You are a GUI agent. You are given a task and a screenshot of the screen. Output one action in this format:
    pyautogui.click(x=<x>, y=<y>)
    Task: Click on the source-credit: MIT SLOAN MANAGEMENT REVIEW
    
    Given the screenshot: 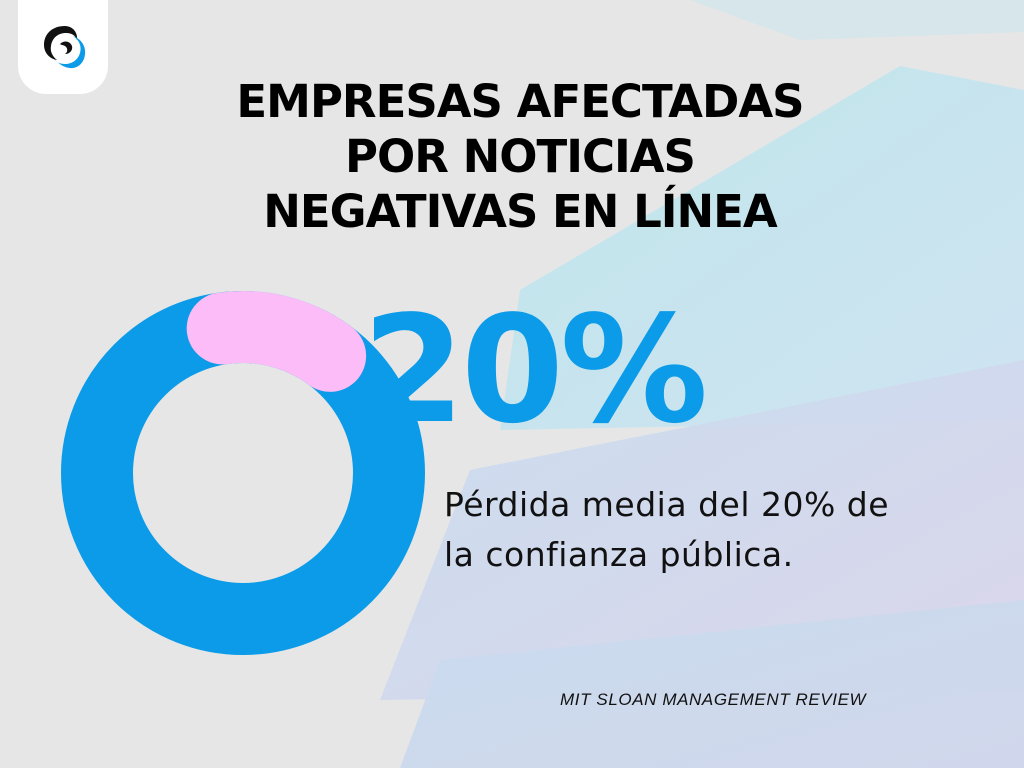 What is the action you would take?
    pyautogui.click(x=713, y=699)
    